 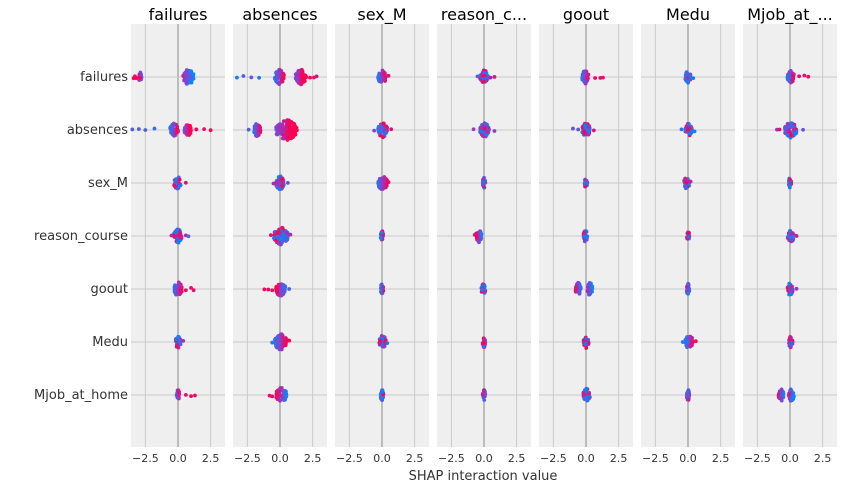 What do you see at coordinates (791, 342) in the screenshot?
I see `cell-Medu-x-Mjob_at_home` at bounding box center [791, 342].